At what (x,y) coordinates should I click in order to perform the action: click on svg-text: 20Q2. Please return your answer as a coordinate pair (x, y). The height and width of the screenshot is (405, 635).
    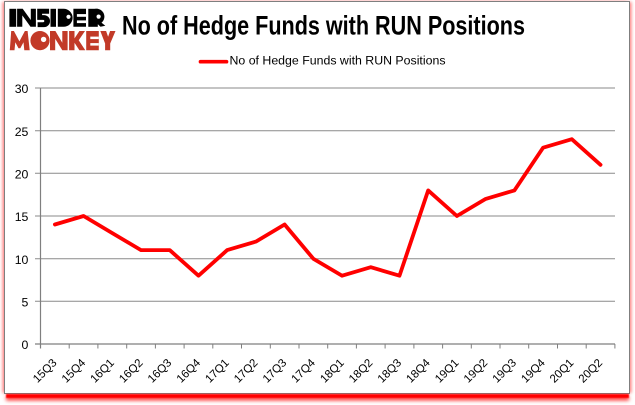
    Looking at the image, I should click on (591, 371).